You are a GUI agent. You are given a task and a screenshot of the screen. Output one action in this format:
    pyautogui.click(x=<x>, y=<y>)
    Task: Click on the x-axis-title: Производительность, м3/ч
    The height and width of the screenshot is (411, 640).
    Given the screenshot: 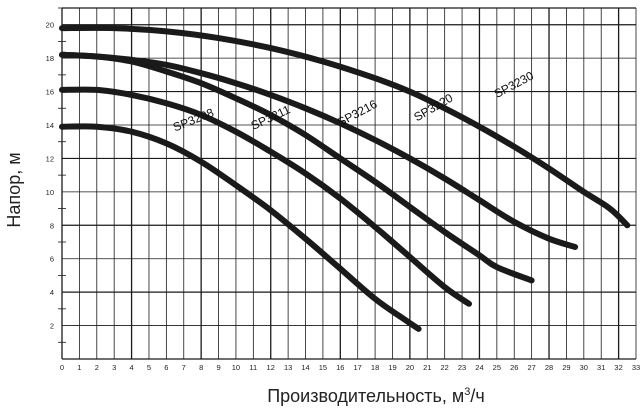 What is the action you would take?
    pyautogui.click(x=376, y=396)
    